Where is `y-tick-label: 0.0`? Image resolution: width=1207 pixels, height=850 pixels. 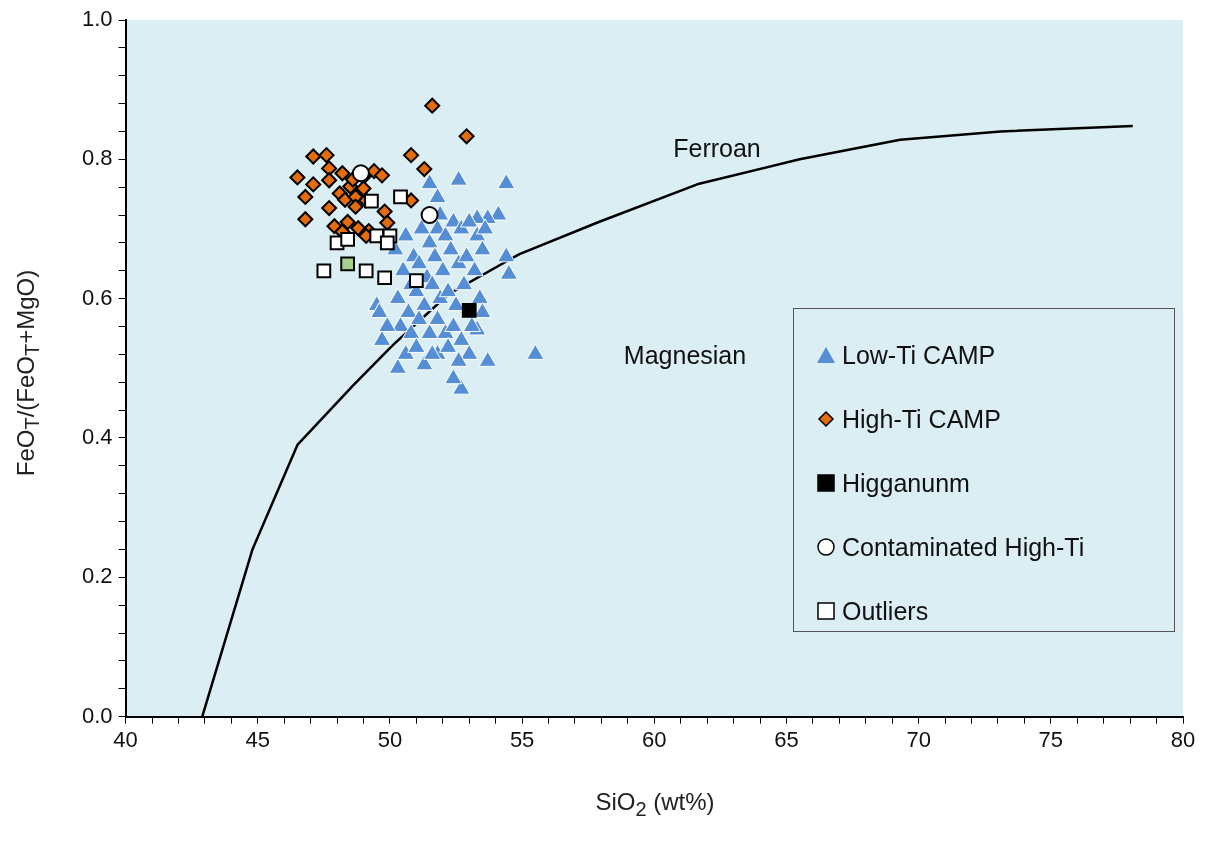 y-tick-label: 0.0 is located at coordinates (97, 715).